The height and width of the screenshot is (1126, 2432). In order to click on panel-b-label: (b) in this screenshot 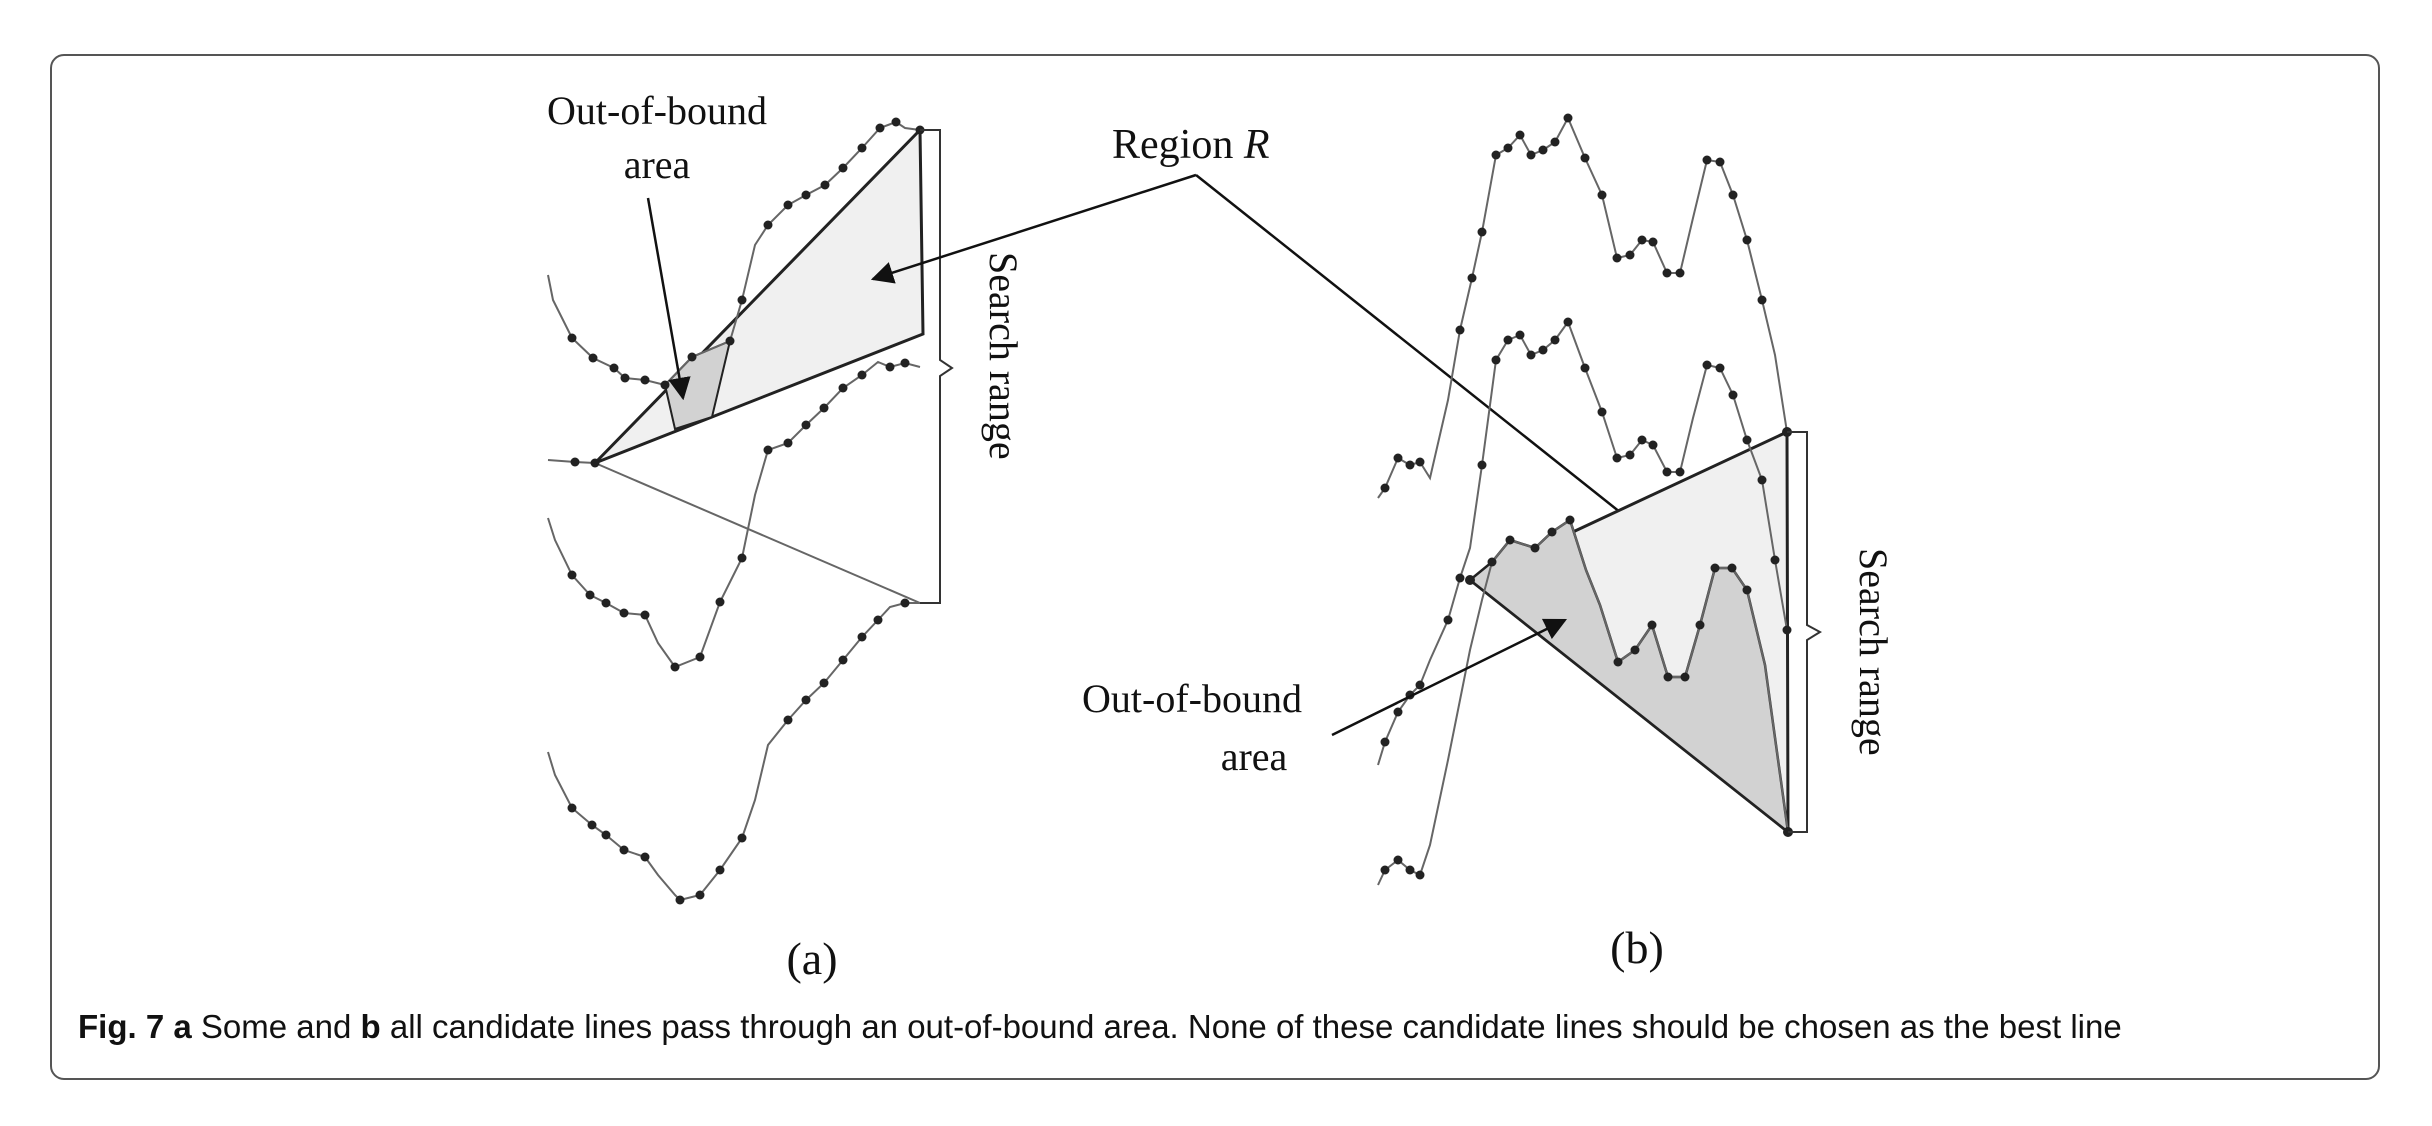, I will do `click(1637, 947)`.